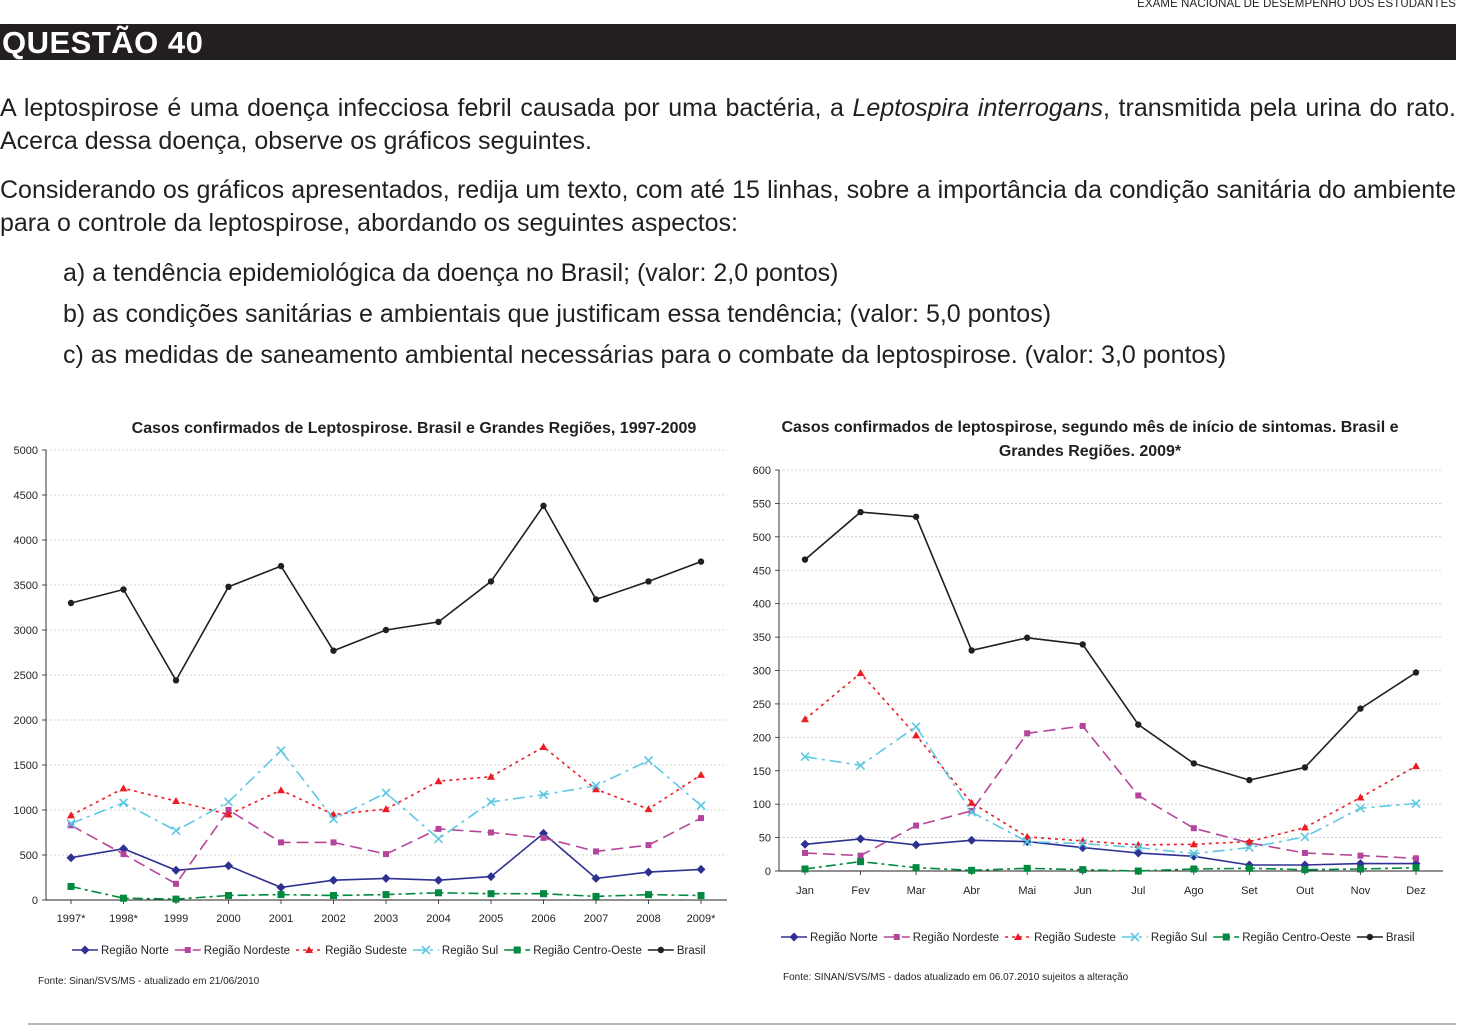 This screenshot has height=1029, width=1482. Describe the element at coordinates (596, 919) in the screenshot. I see `x-tick-label: 2007` at that location.